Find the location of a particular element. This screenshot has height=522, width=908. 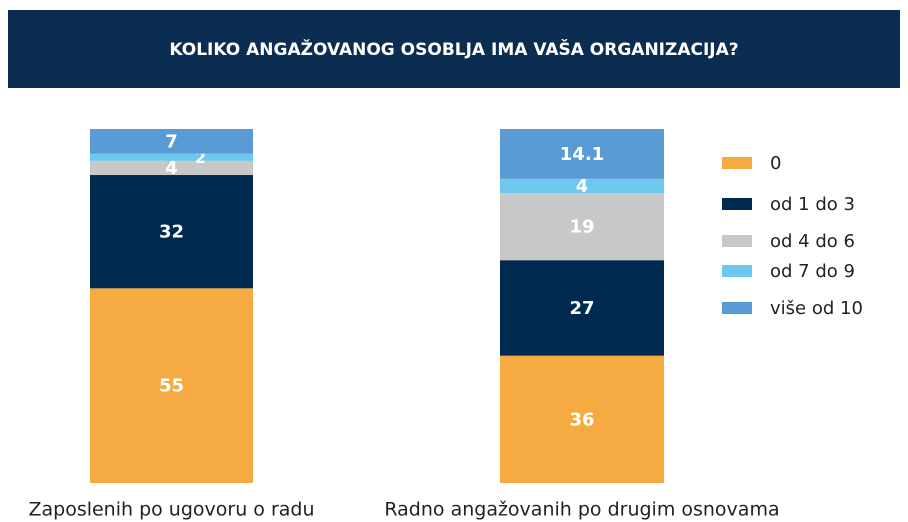

legend-label: od 7 do 9 is located at coordinates (812, 271).